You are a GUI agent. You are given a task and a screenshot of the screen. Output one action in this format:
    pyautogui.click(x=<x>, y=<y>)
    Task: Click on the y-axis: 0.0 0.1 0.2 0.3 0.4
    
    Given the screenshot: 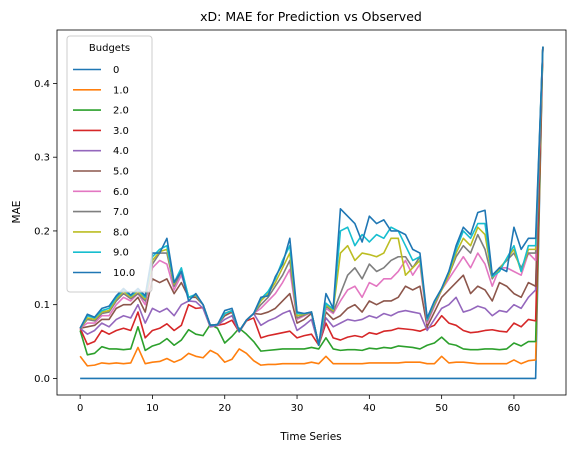 What is the action you would take?
    pyautogui.click(x=45, y=232)
    